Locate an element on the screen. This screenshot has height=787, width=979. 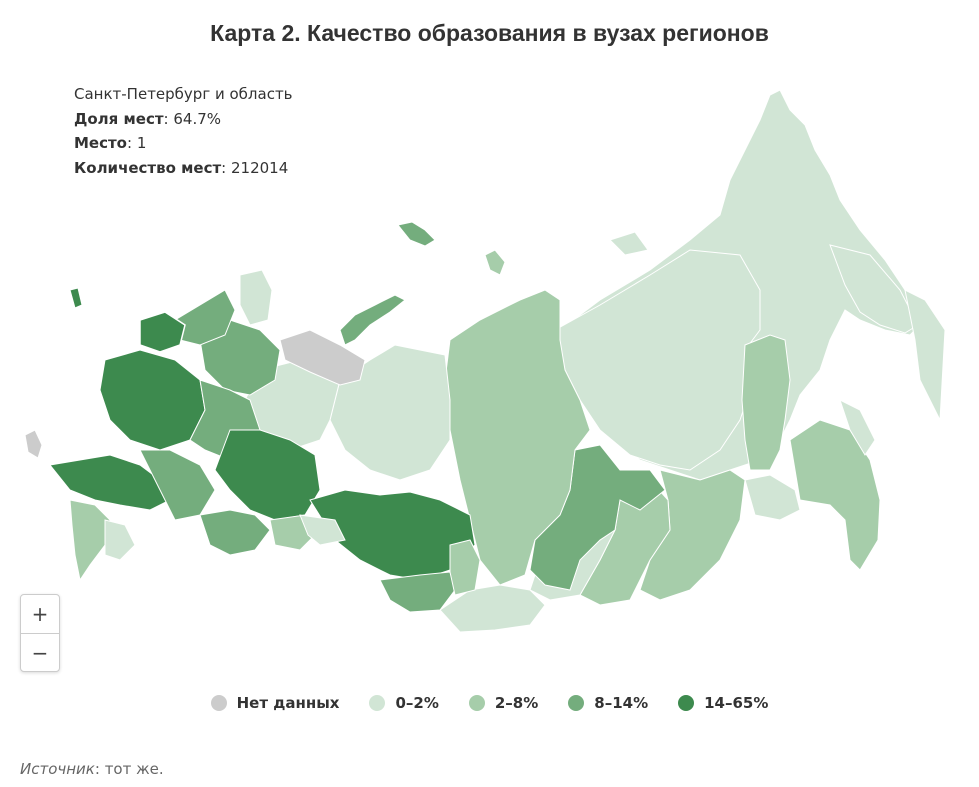
legend-item-14-65: 14–65% is located at coordinates (723, 703).